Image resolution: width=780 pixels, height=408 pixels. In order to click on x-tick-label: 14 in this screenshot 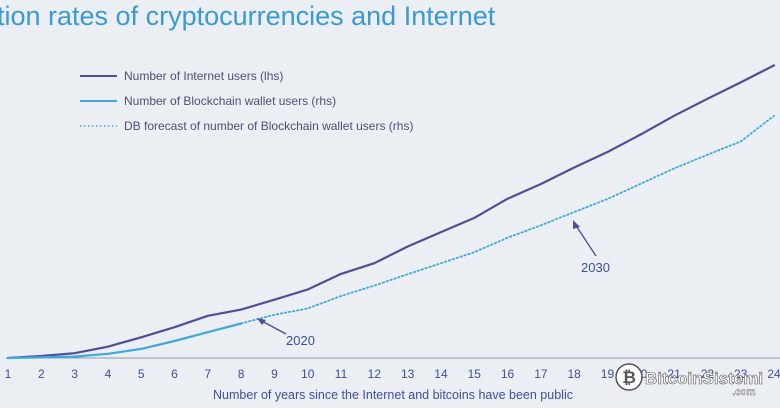, I will do `click(441, 374)`.